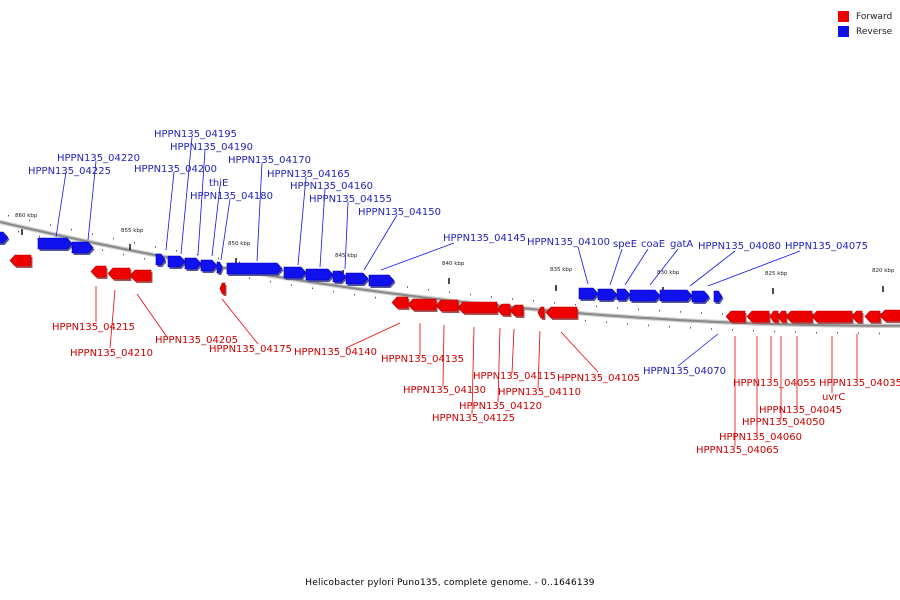  Describe the element at coordinates (737, 450) in the screenshot. I see `forward-gene-label: HPPN135_04065` at that location.